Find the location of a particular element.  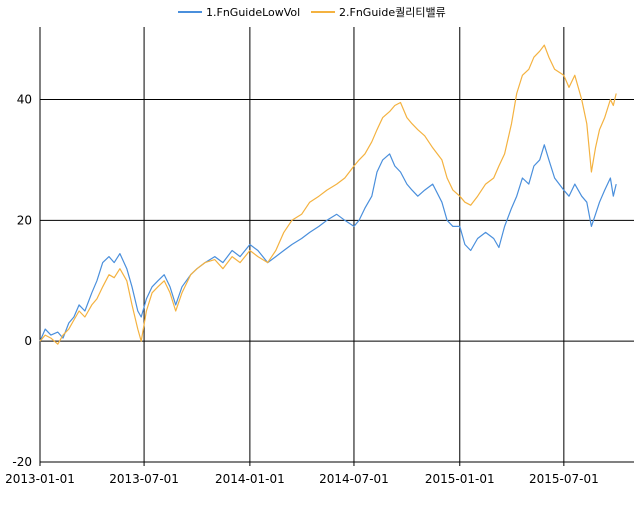

y-tick-label: -20 is located at coordinates (22, 462).